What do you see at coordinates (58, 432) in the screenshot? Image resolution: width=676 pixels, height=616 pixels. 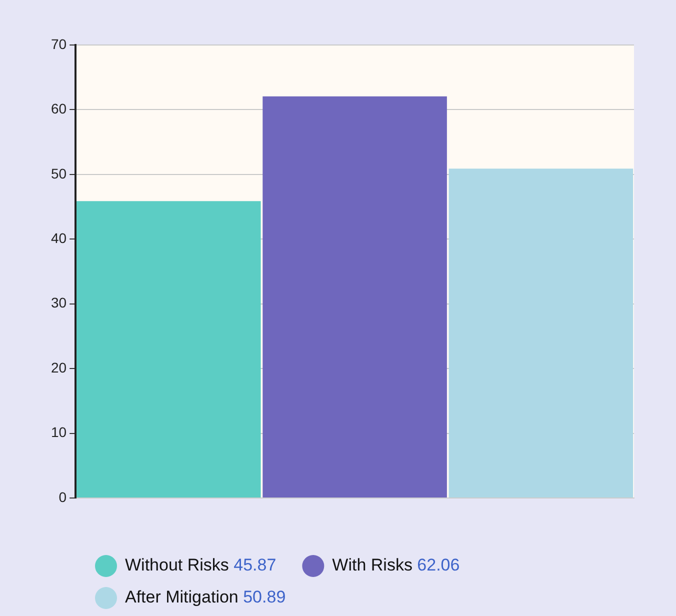 I see `y-tick-label: 10` at bounding box center [58, 432].